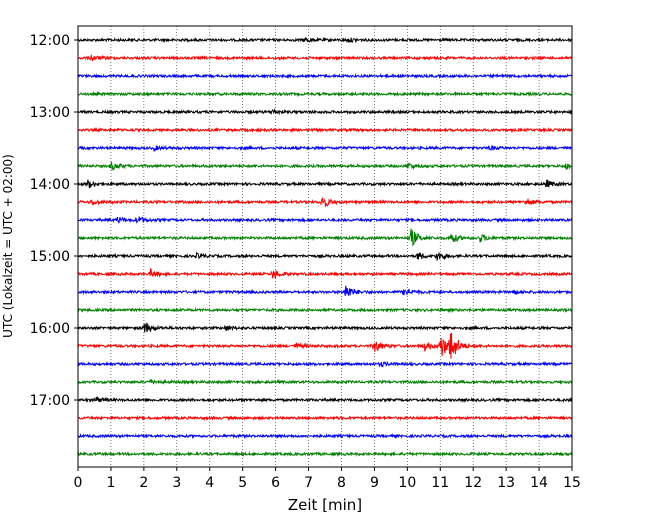  I want to click on x-tick-label: 11, so click(440, 483).